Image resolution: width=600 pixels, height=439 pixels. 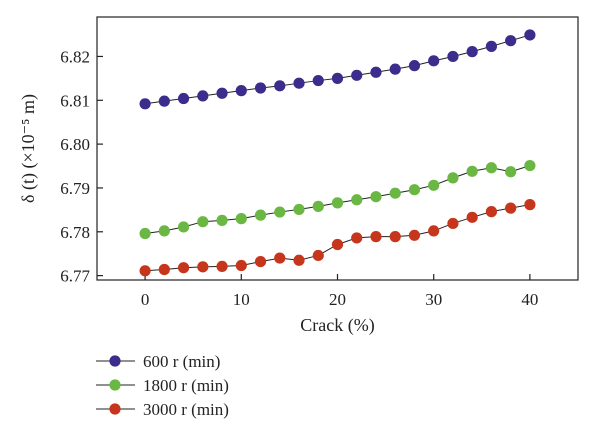 I want to click on legend-label: 600 r (min), so click(x=181, y=361).